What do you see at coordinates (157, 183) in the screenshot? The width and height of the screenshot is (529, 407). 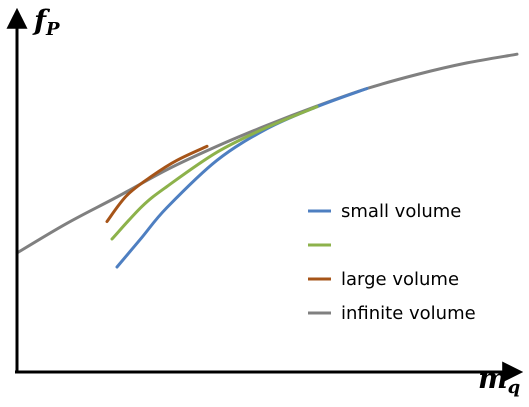 I see `series-line-large-volume` at bounding box center [157, 183].